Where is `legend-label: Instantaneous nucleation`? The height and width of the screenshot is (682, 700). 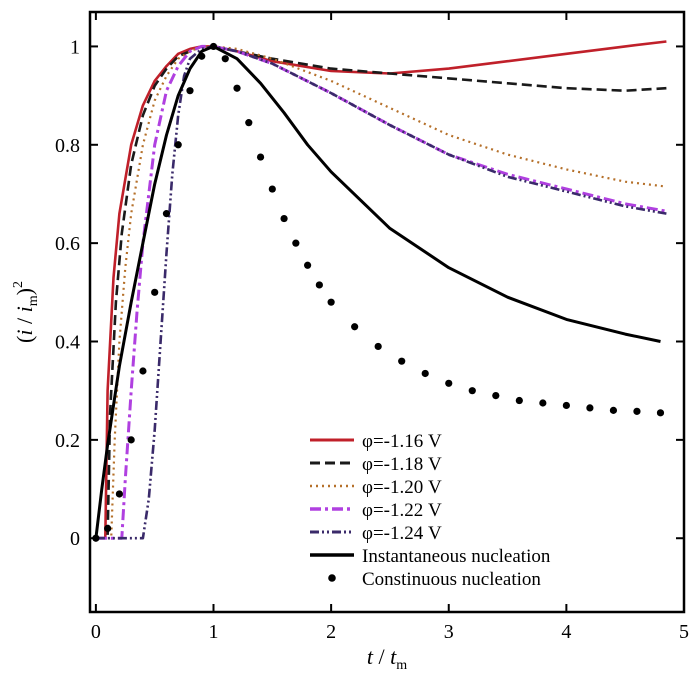 legend-label: Instantaneous nucleation is located at coordinates (456, 556).